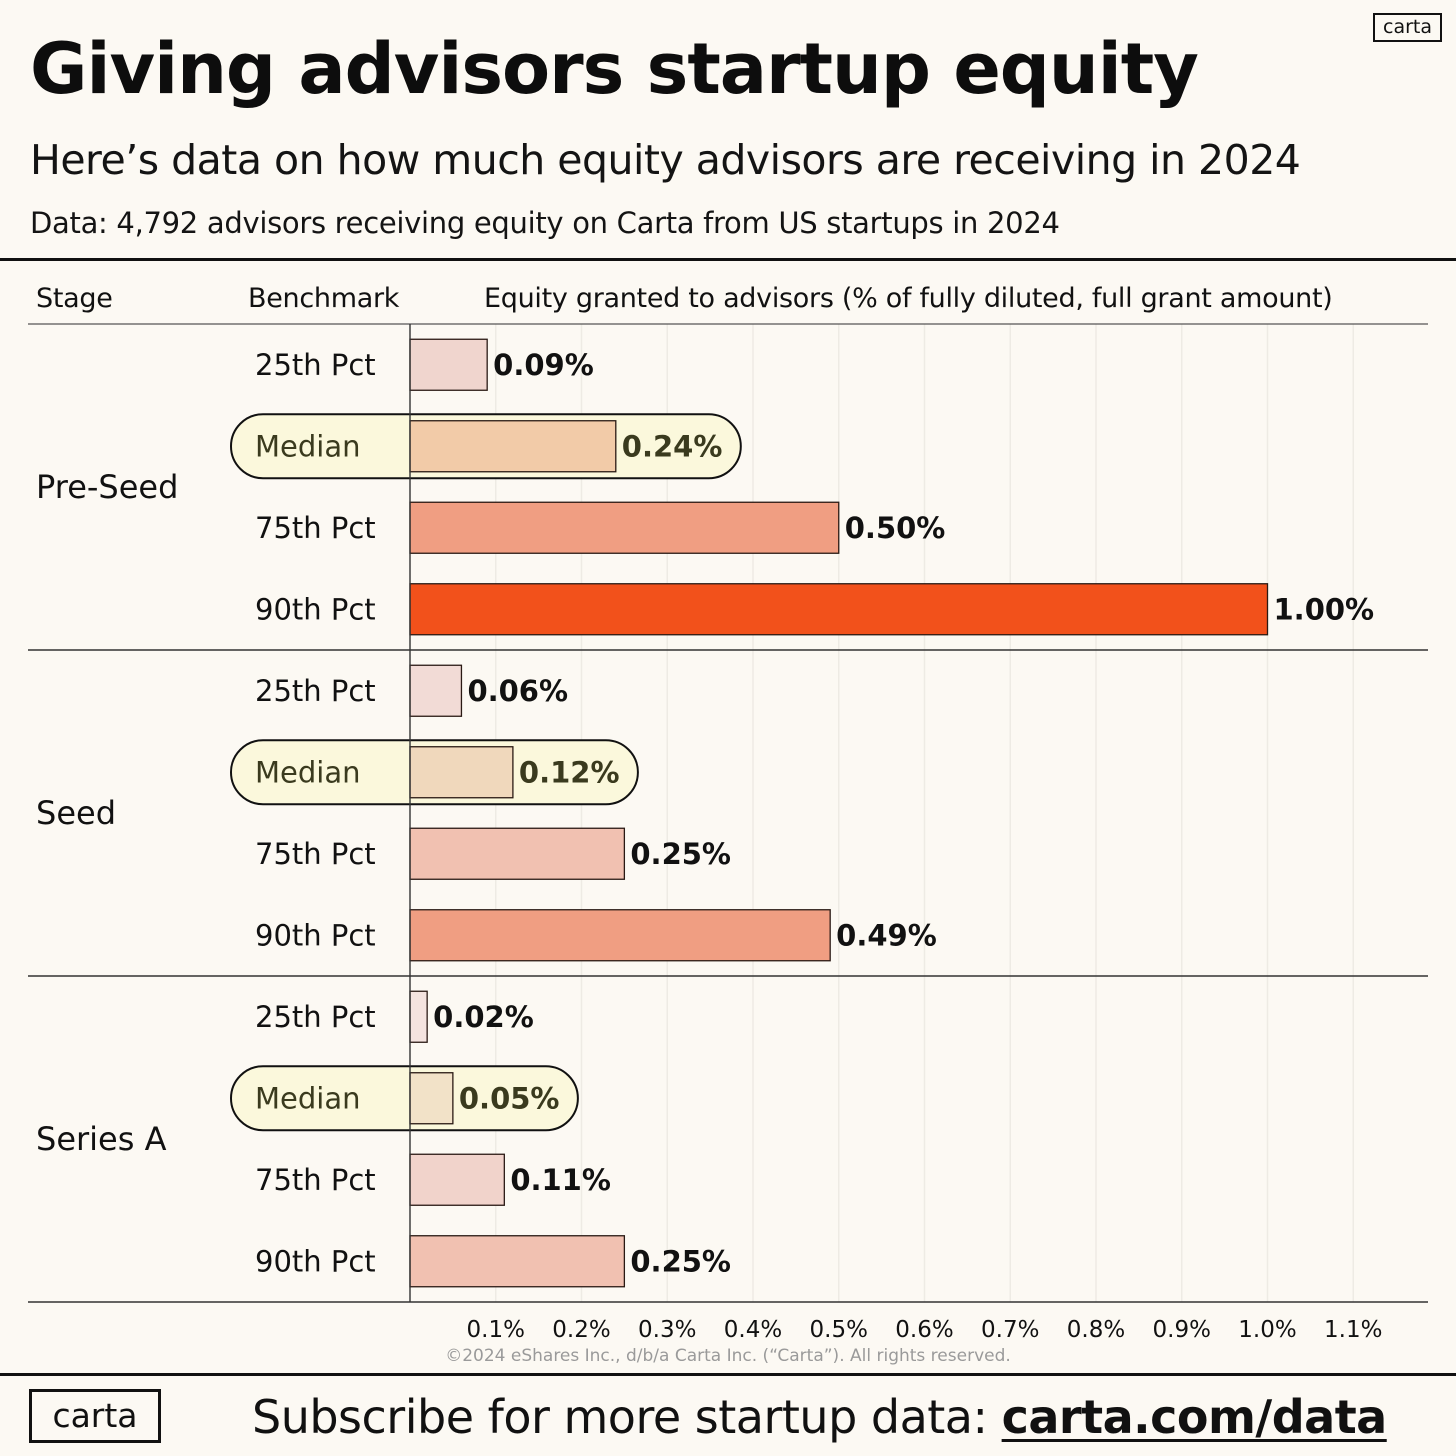  I want to click on carta-logo-small: carta, so click(1407, 27).